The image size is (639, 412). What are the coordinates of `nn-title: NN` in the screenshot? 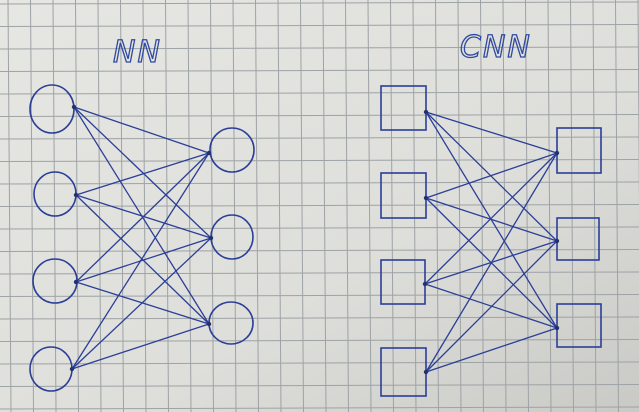 It's located at (137, 52).